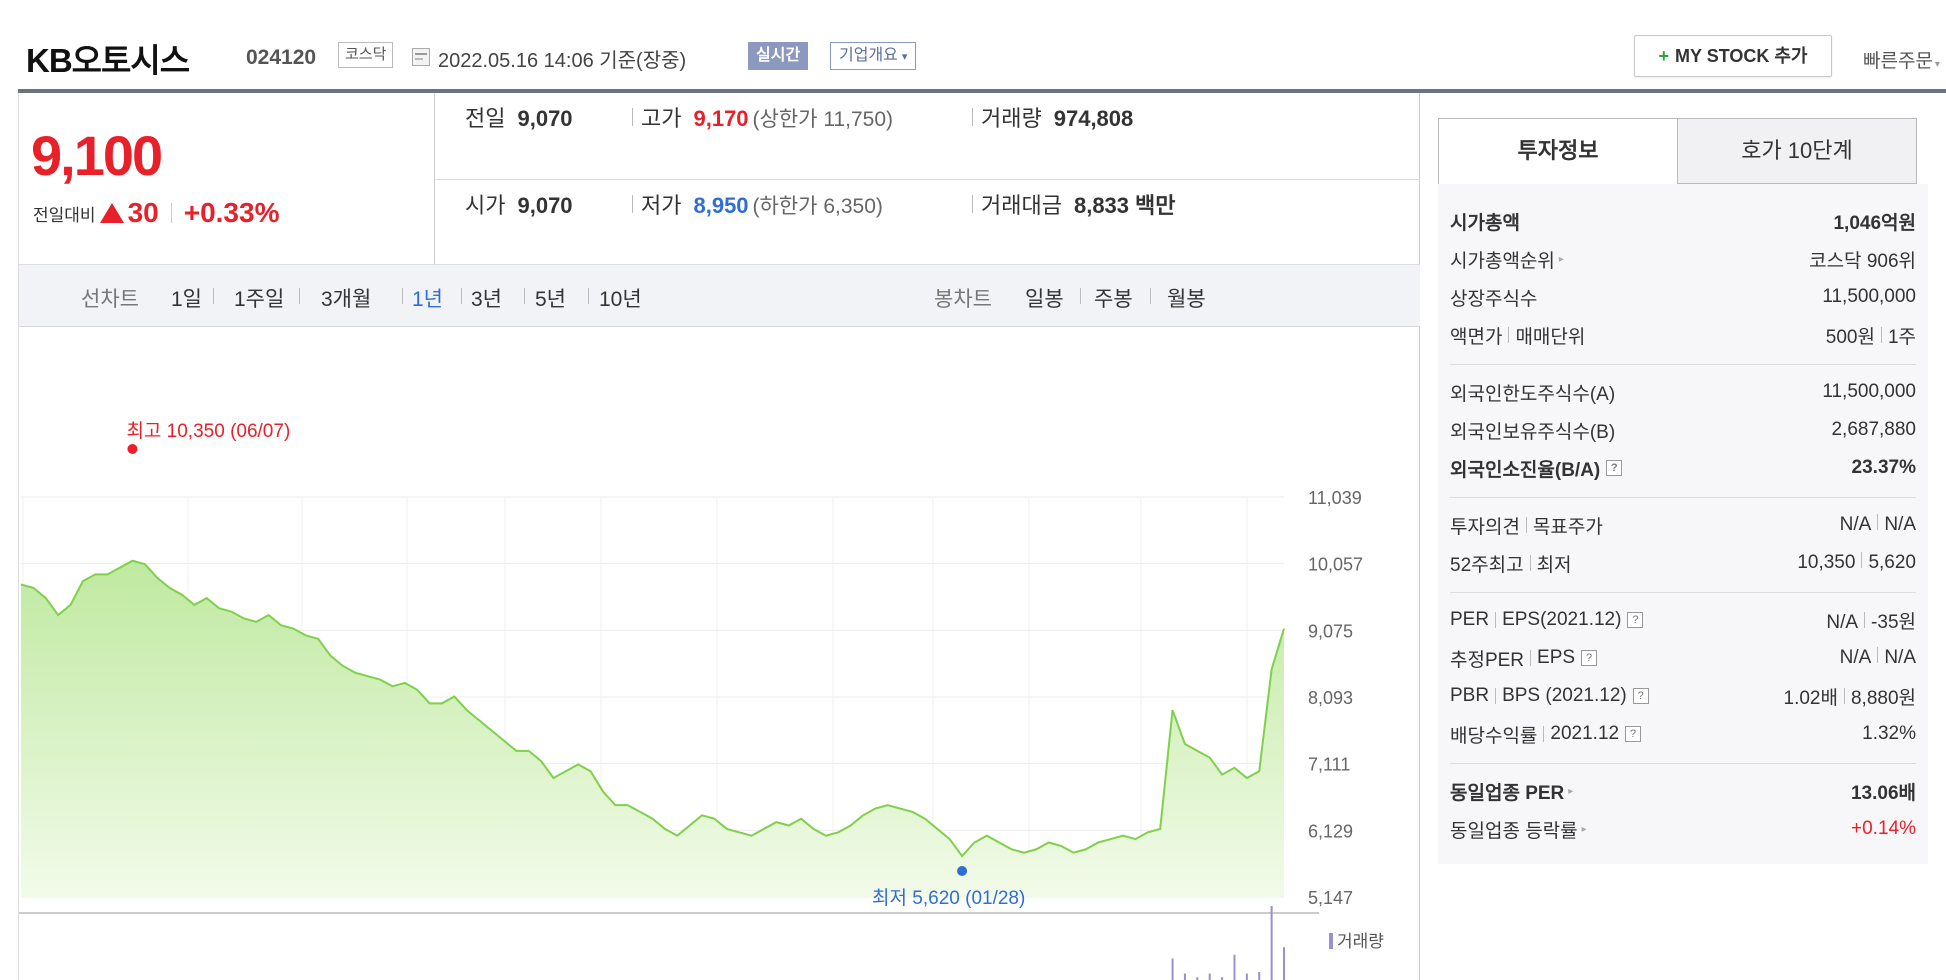 Image resolution: width=1946 pixels, height=980 pixels. Describe the element at coordinates (1850, 337) in the screenshot. I see `info-value-text: 500원` at that location.